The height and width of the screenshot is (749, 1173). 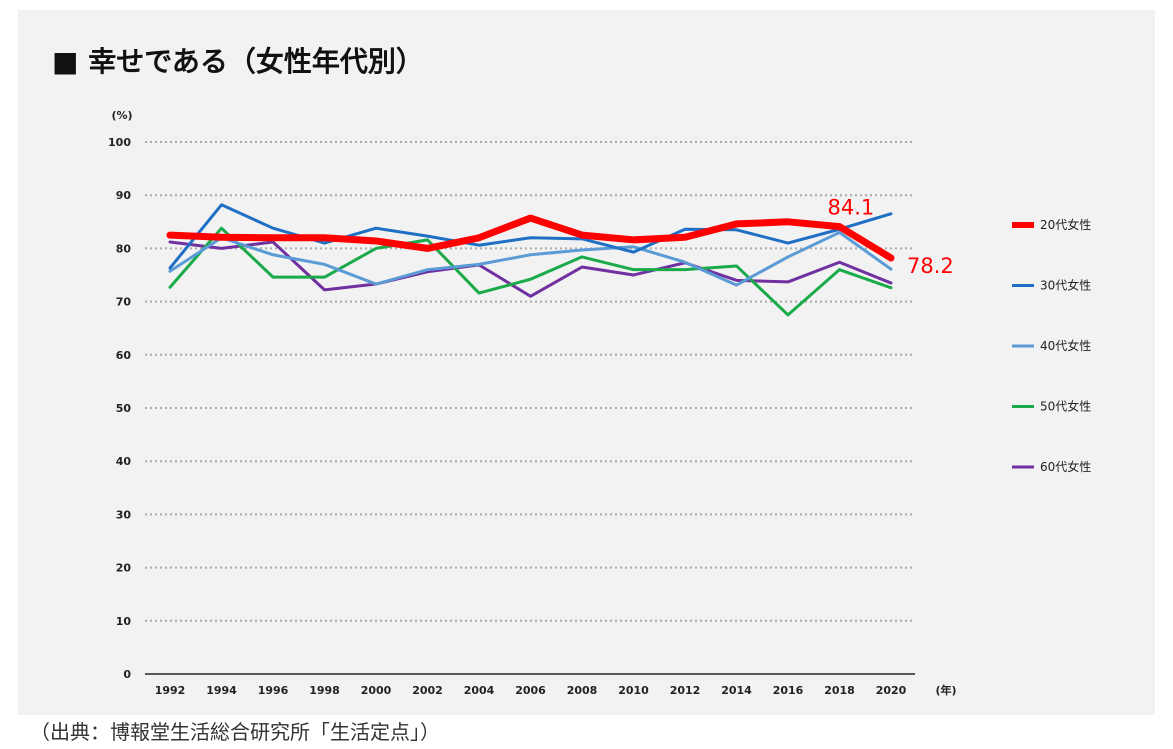 I want to click on x-tick-label: 2016, so click(x=788, y=690).